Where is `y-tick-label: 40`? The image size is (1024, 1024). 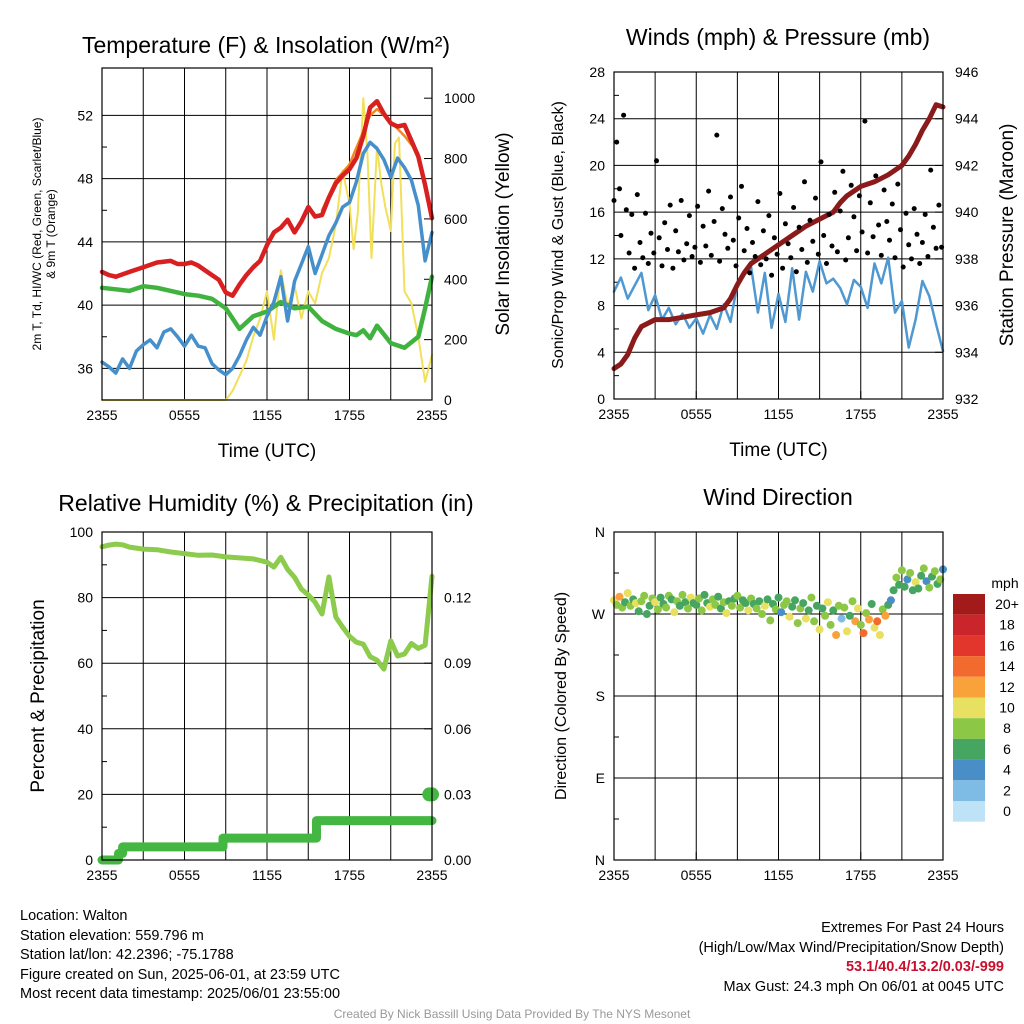 y-tick-label: 40 is located at coordinates (85, 729).